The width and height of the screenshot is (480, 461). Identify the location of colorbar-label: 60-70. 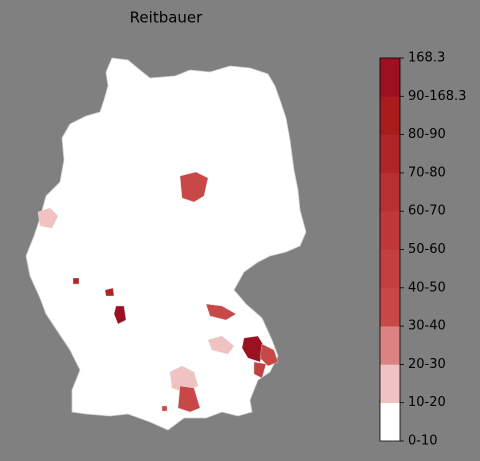
(427, 211).